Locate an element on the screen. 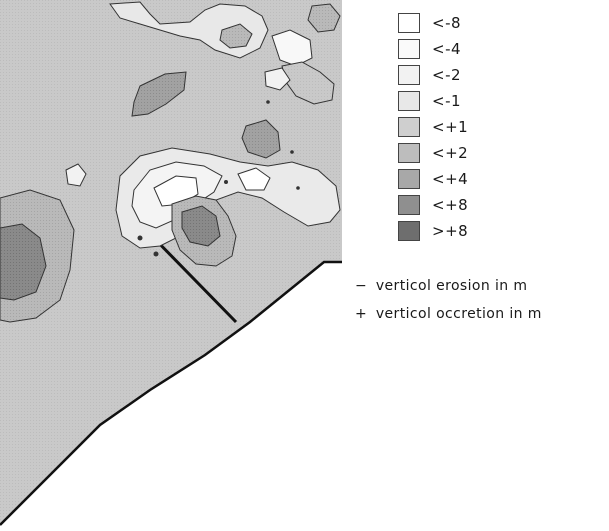  contour-left-elongated is located at coordinates (159, 94).